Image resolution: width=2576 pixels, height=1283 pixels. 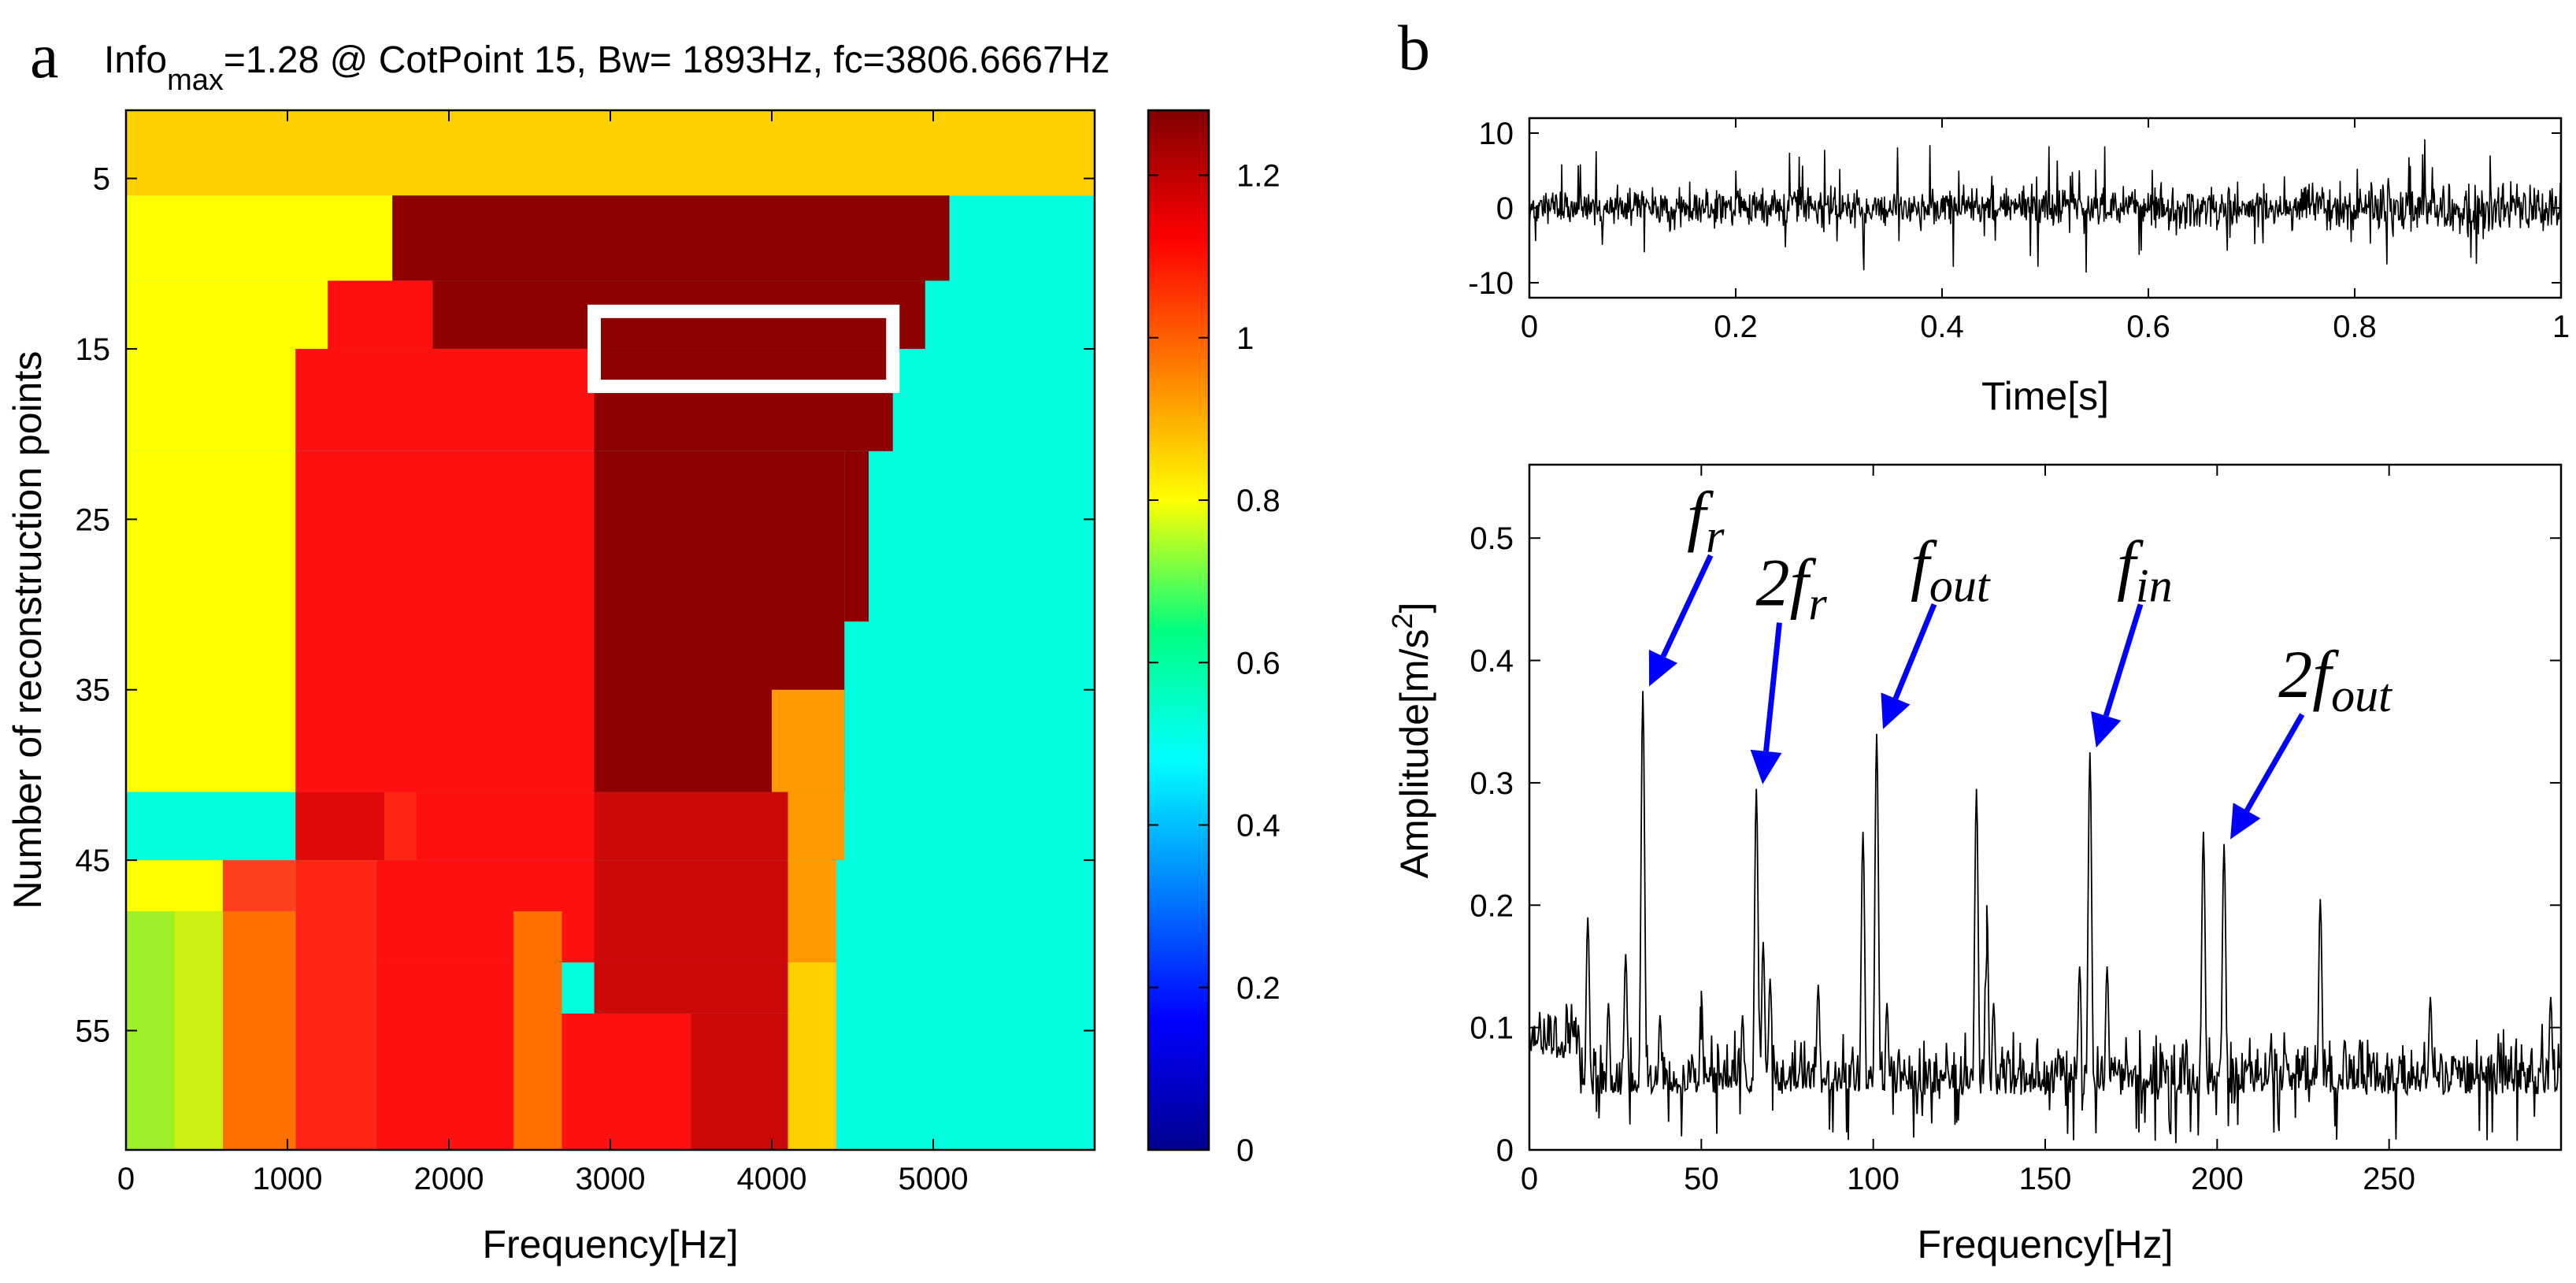 What do you see at coordinates (1258, 663) in the screenshot?
I see `colorbar-tick-label: 0.6` at bounding box center [1258, 663].